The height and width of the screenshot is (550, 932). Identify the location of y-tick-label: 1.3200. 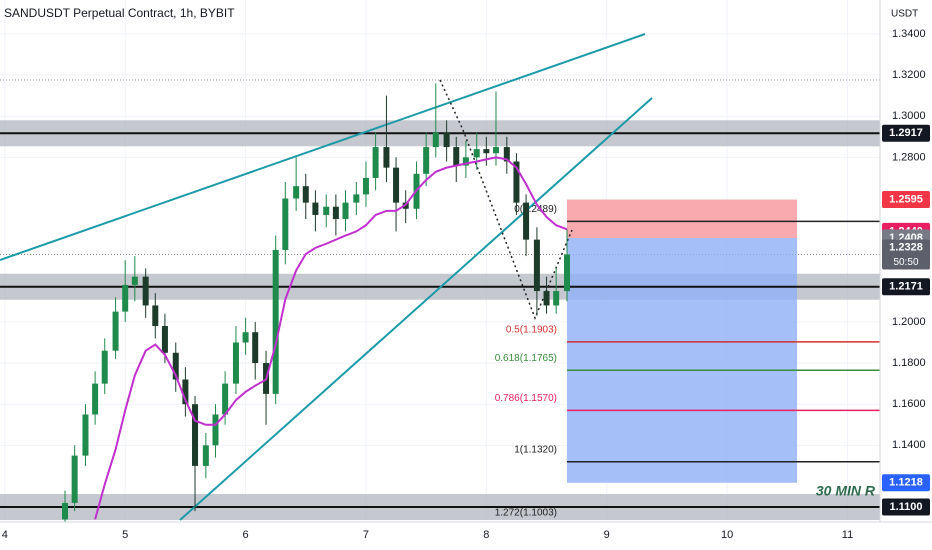
(909, 75).